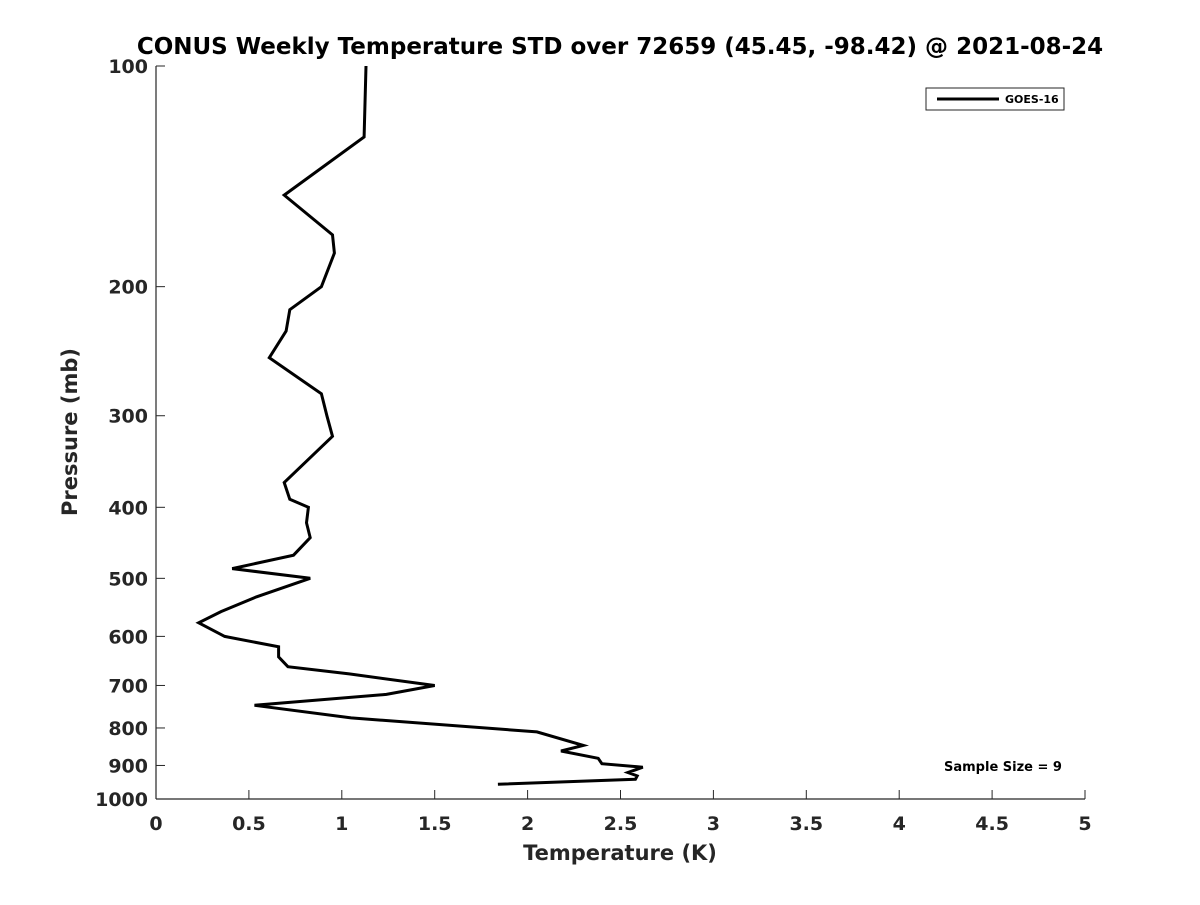 This screenshot has width=1200, height=905. I want to click on x-tick-label: 0, so click(155, 824).